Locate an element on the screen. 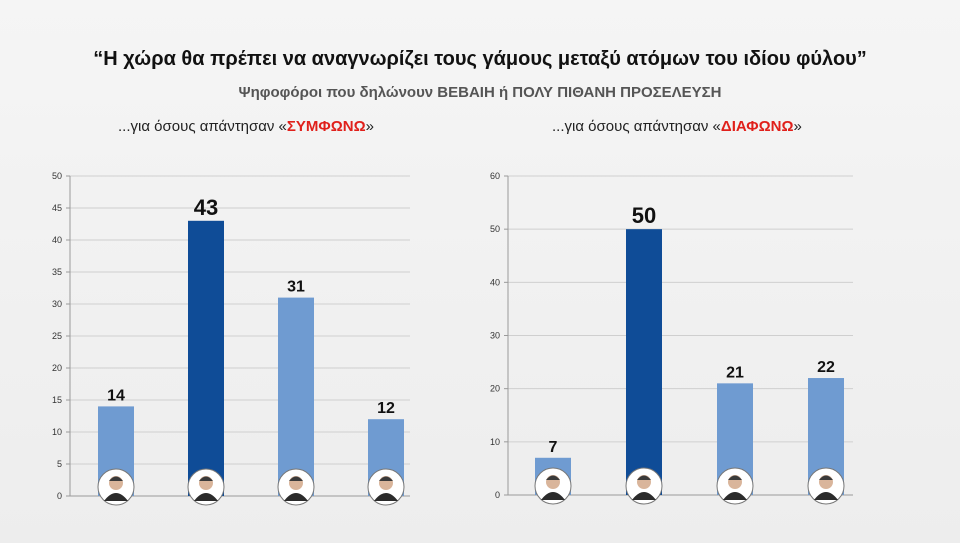 This screenshot has height=543, width=960. left-panel-title: ...για όσους απάντησαν «ΣΥΜΦΩΝΩ» is located at coordinates (246, 126).